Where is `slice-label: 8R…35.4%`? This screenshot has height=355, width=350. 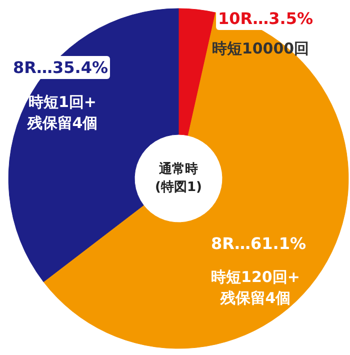 slice-label: 8R…35.4% is located at coordinates (60, 67).